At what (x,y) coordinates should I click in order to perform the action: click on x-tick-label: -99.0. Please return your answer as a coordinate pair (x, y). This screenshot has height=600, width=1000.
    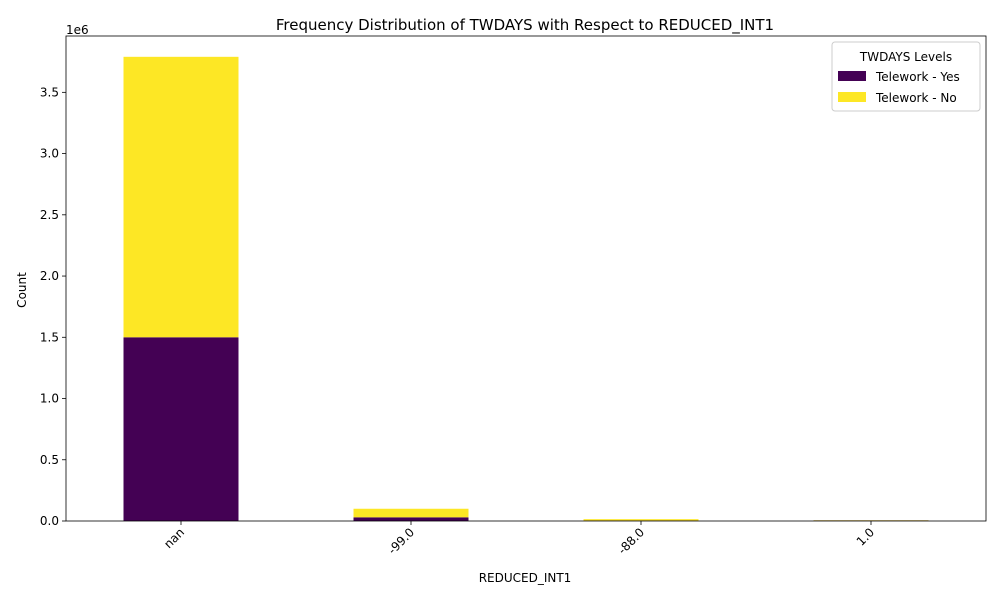
    Looking at the image, I should click on (401, 541).